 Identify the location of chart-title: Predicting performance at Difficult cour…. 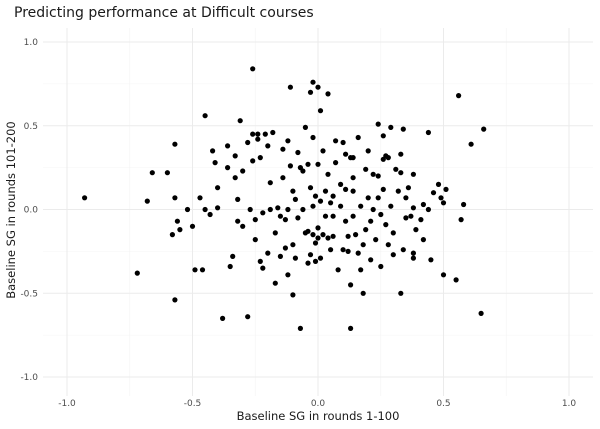
(164, 13).